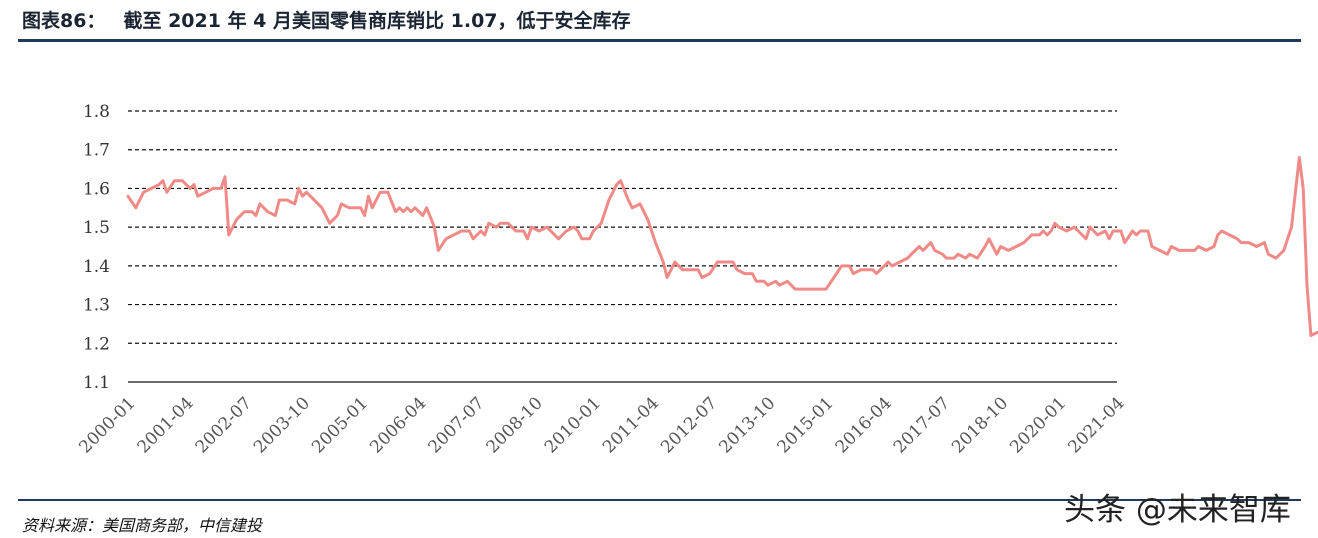 This screenshot has width=1318, height=538. Describe the element at coordinates (659, 40) in the screenshot. I see `top-rule` at that location.